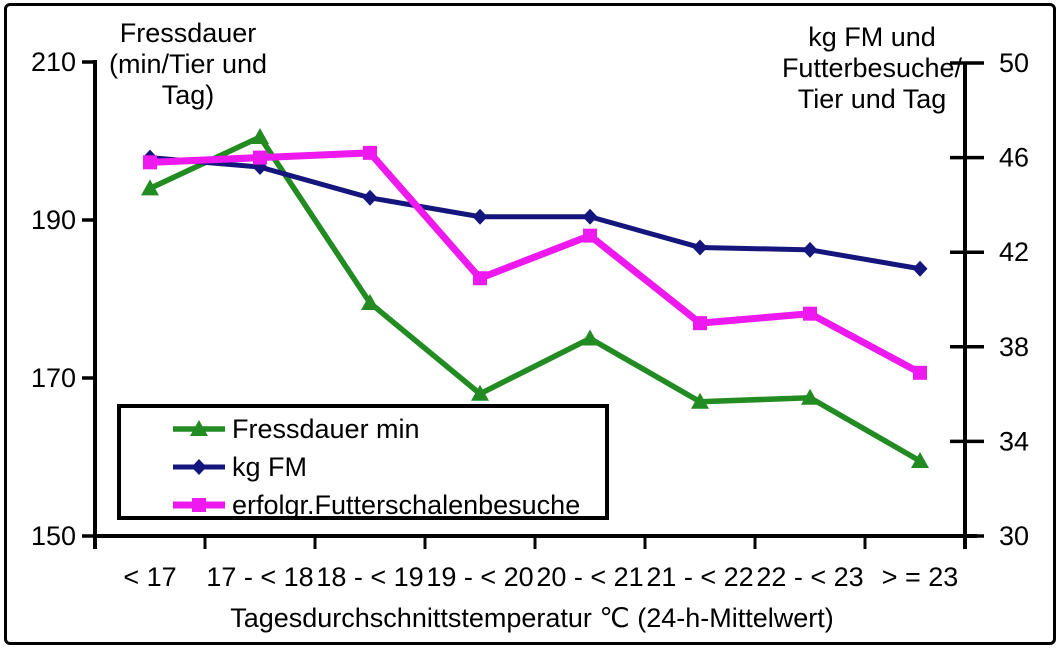 This screenshot has height=651, width=1061. Describe the element at coordinates (479, 577) in the screenshot. I see `x-axis-tick-label: 19 - < 20` at that location.